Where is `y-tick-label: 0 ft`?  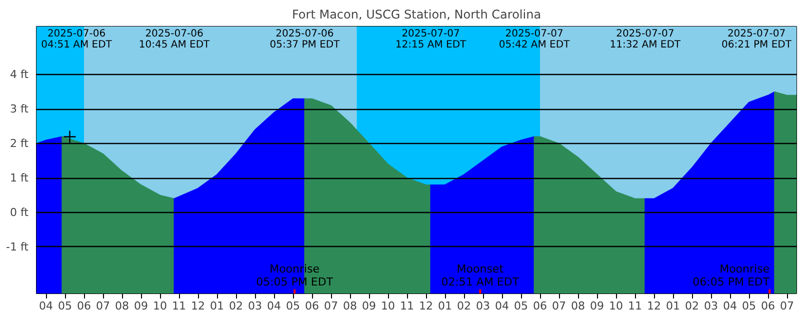 y-tick-label: 0 ft is located at coordinates (20, 213).